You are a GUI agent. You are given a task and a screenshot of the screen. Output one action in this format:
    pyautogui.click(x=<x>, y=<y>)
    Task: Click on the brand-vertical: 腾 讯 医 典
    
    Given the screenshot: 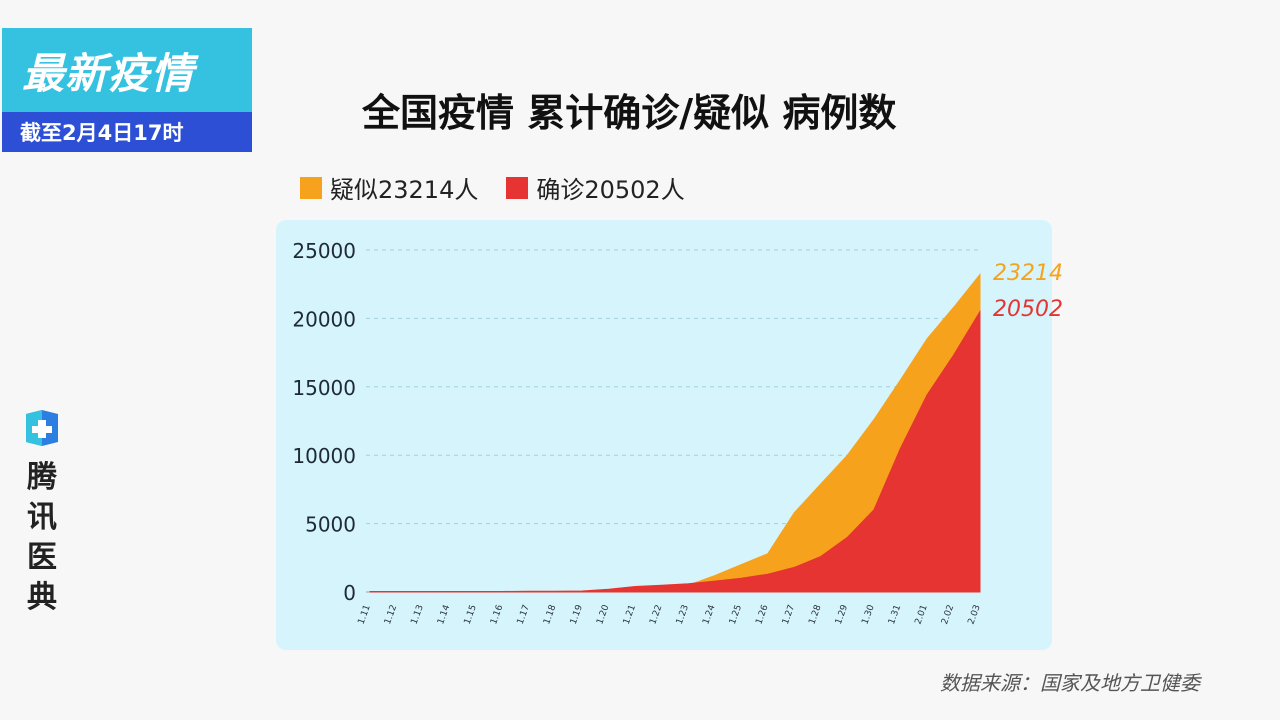 What is the action you would take?
    pyautogui.click(x=42, y=513)
    